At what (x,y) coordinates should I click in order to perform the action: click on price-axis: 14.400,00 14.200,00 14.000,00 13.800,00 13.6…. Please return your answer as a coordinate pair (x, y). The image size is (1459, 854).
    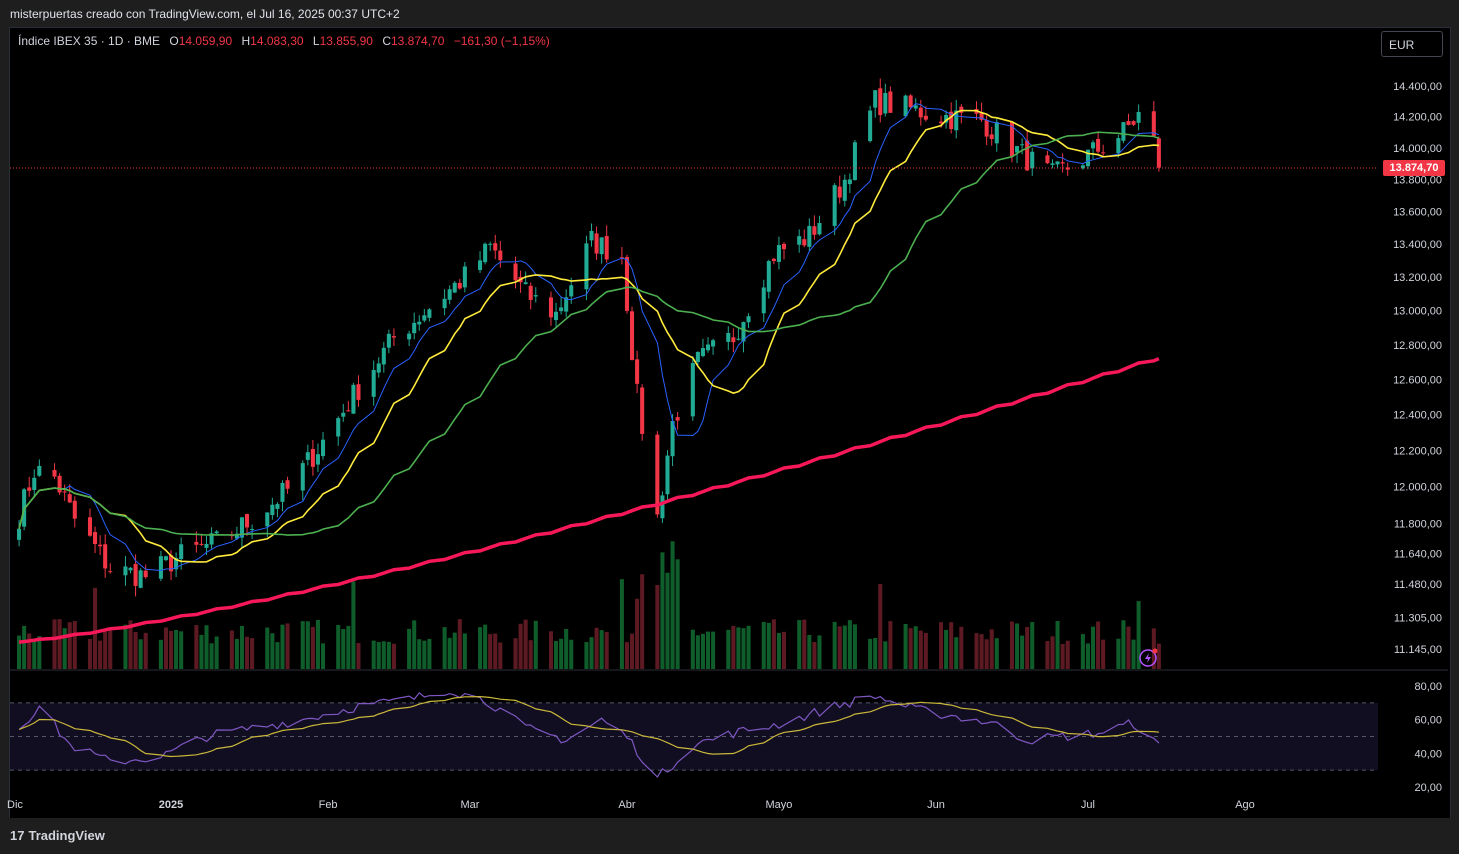
    Looking at the image, I should click on (1417, 368).